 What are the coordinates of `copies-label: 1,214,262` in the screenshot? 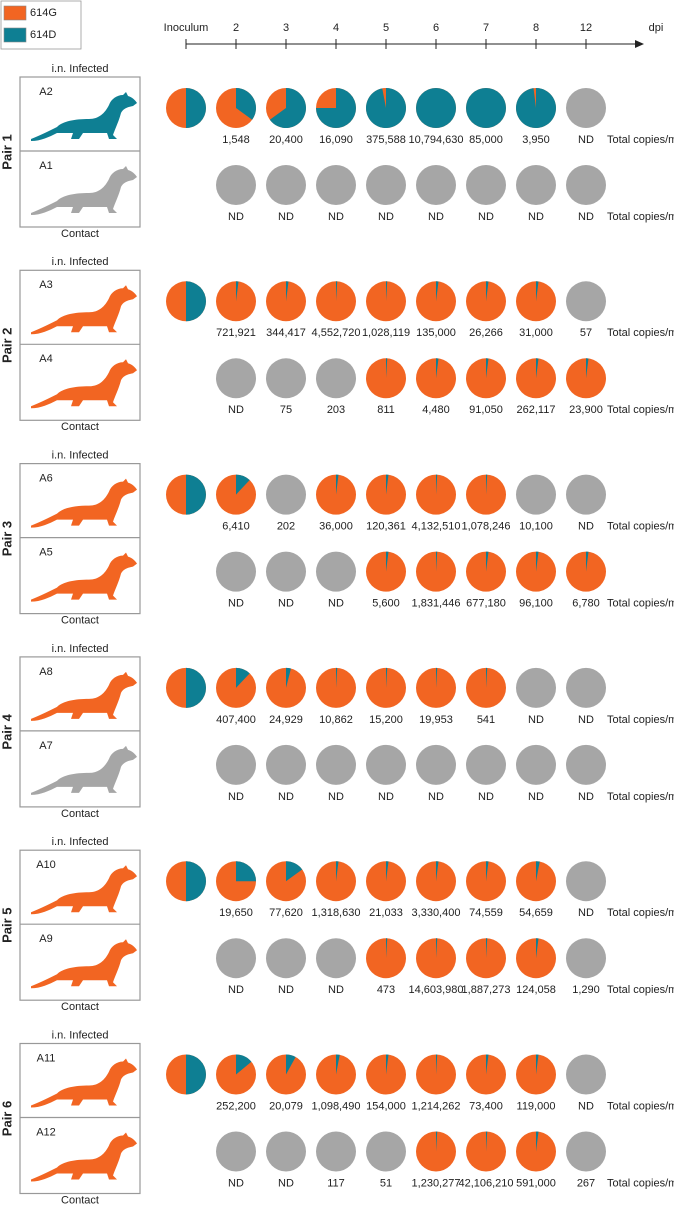 It's located at (436, 1106).